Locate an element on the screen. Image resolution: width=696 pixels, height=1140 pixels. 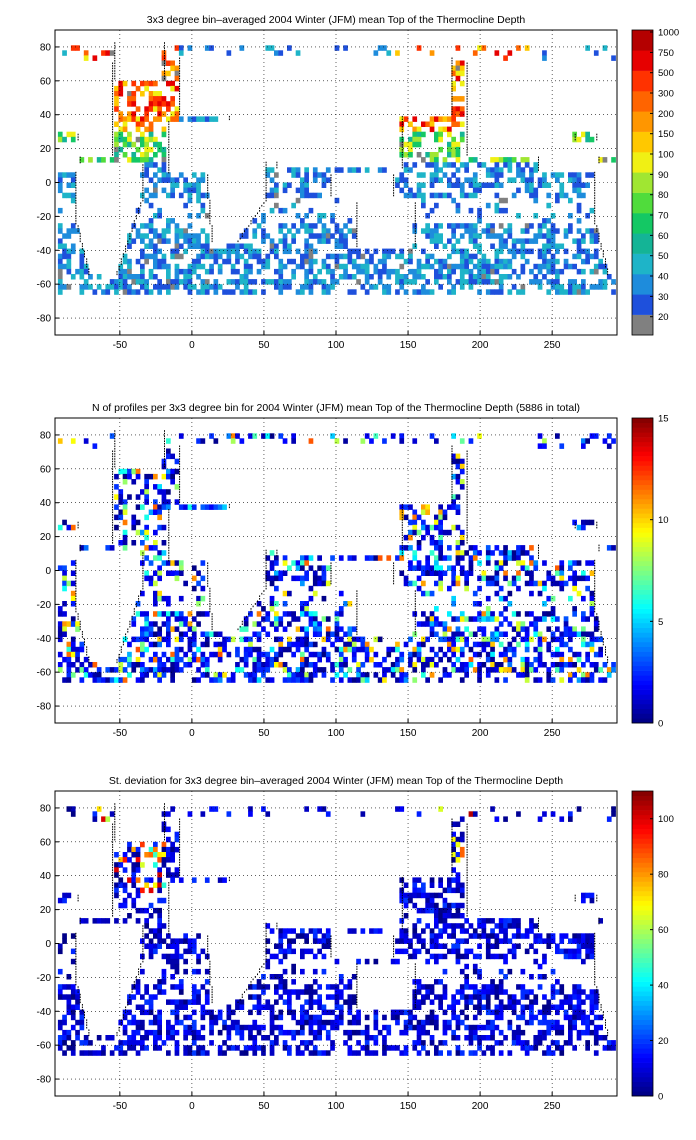
y-tick-label: -20 is located at coordinates (44, 217).